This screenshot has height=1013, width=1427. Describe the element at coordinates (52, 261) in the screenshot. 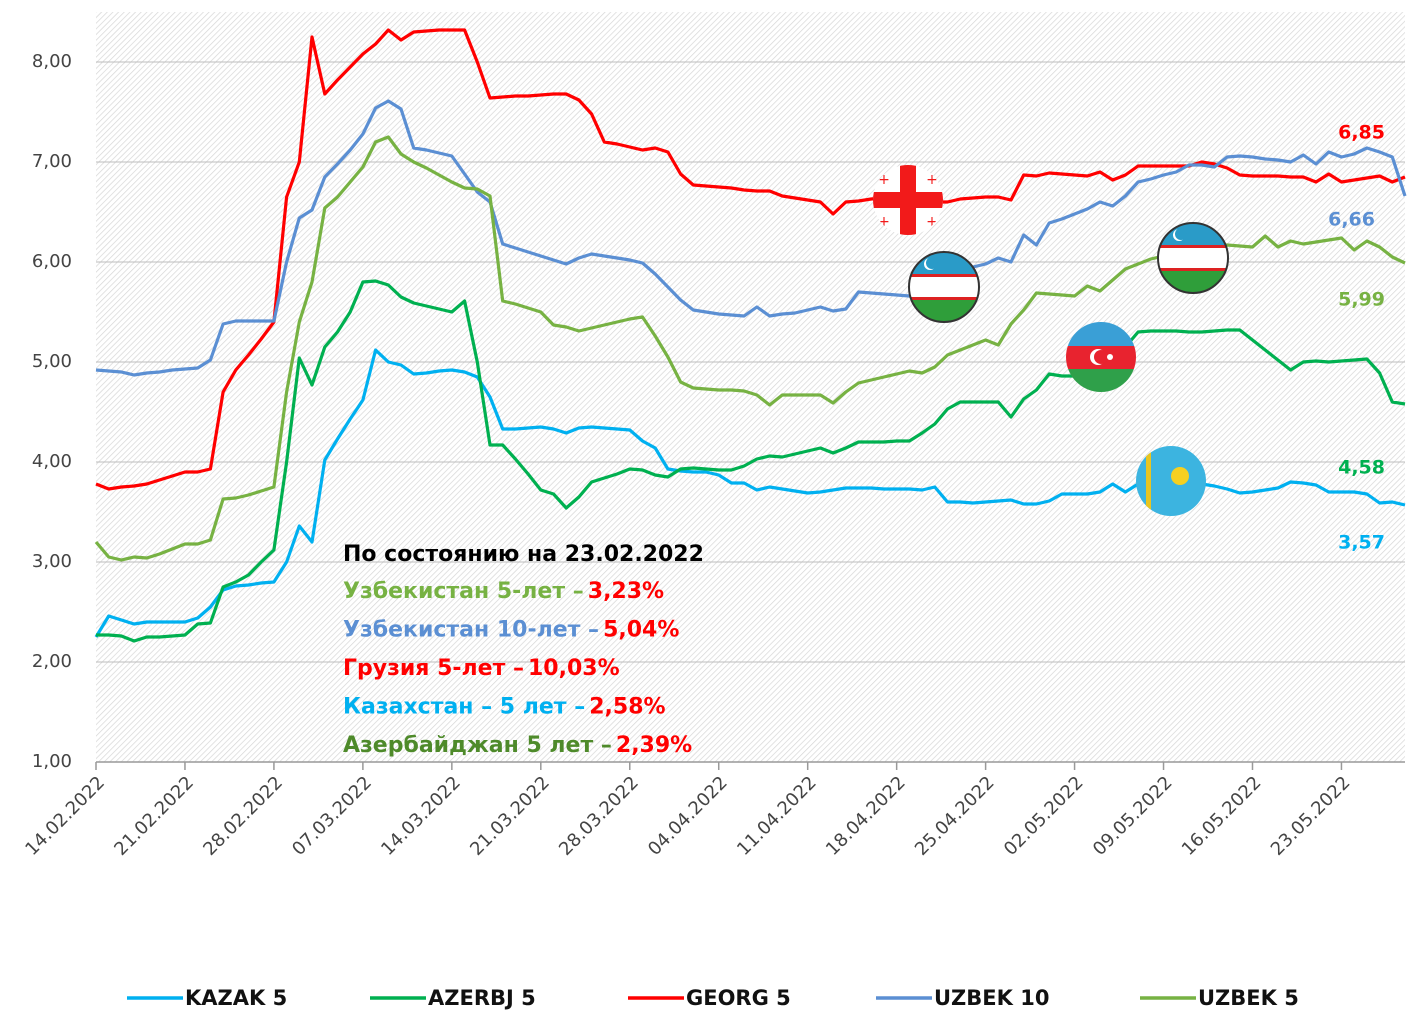

I see `y-tick-label: 6,00` at that location.